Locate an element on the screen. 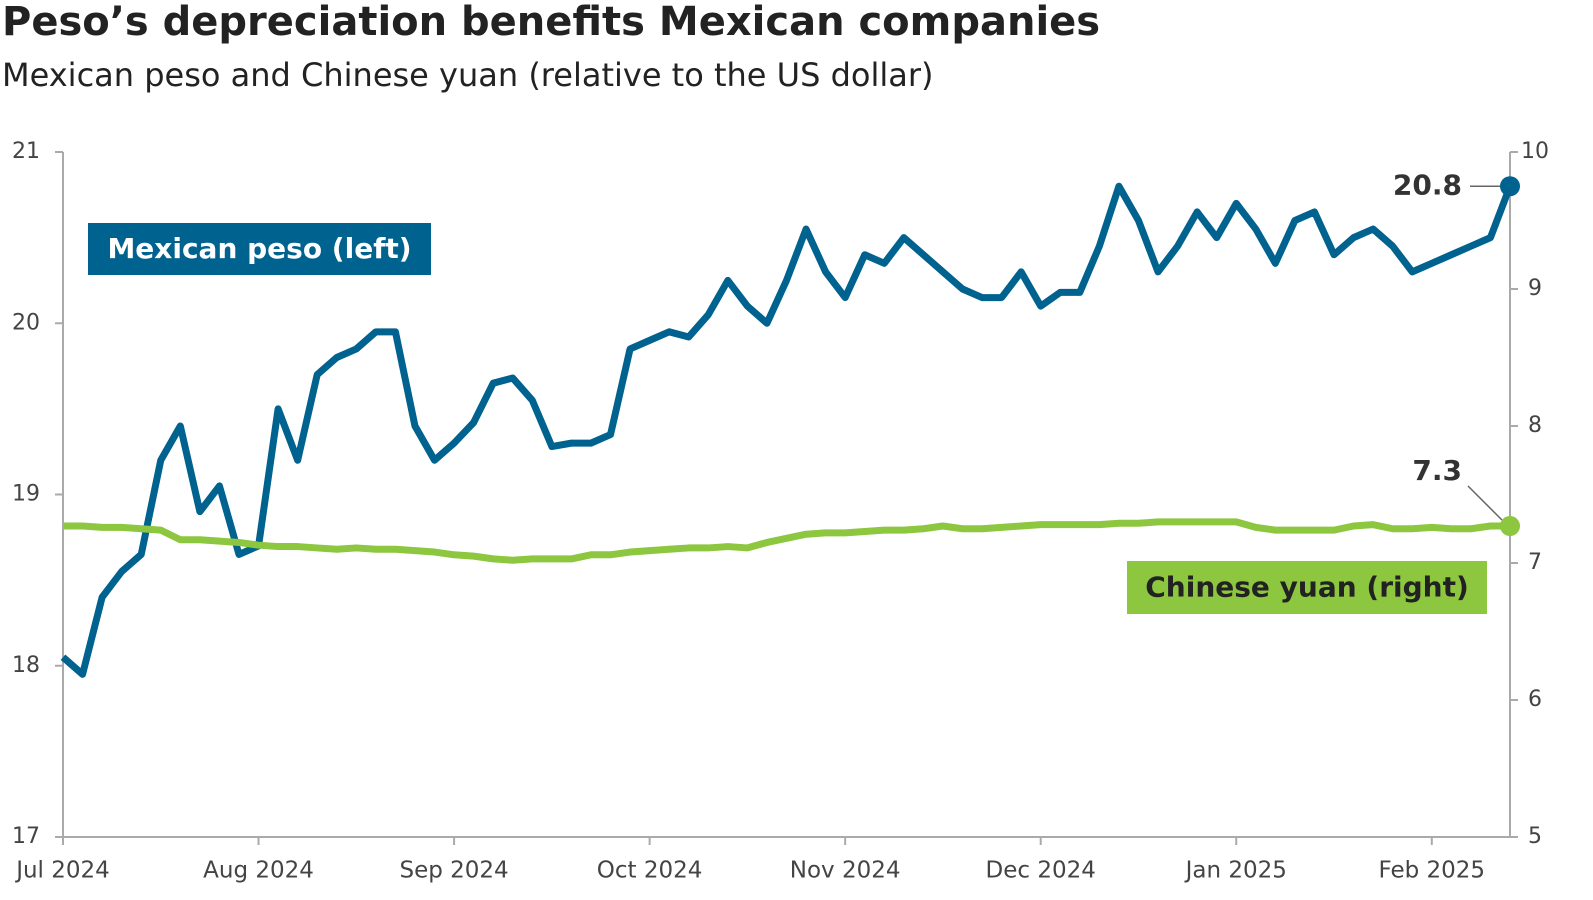  x-tick-label: Nov 2024 is located at coordinates (845, 871).